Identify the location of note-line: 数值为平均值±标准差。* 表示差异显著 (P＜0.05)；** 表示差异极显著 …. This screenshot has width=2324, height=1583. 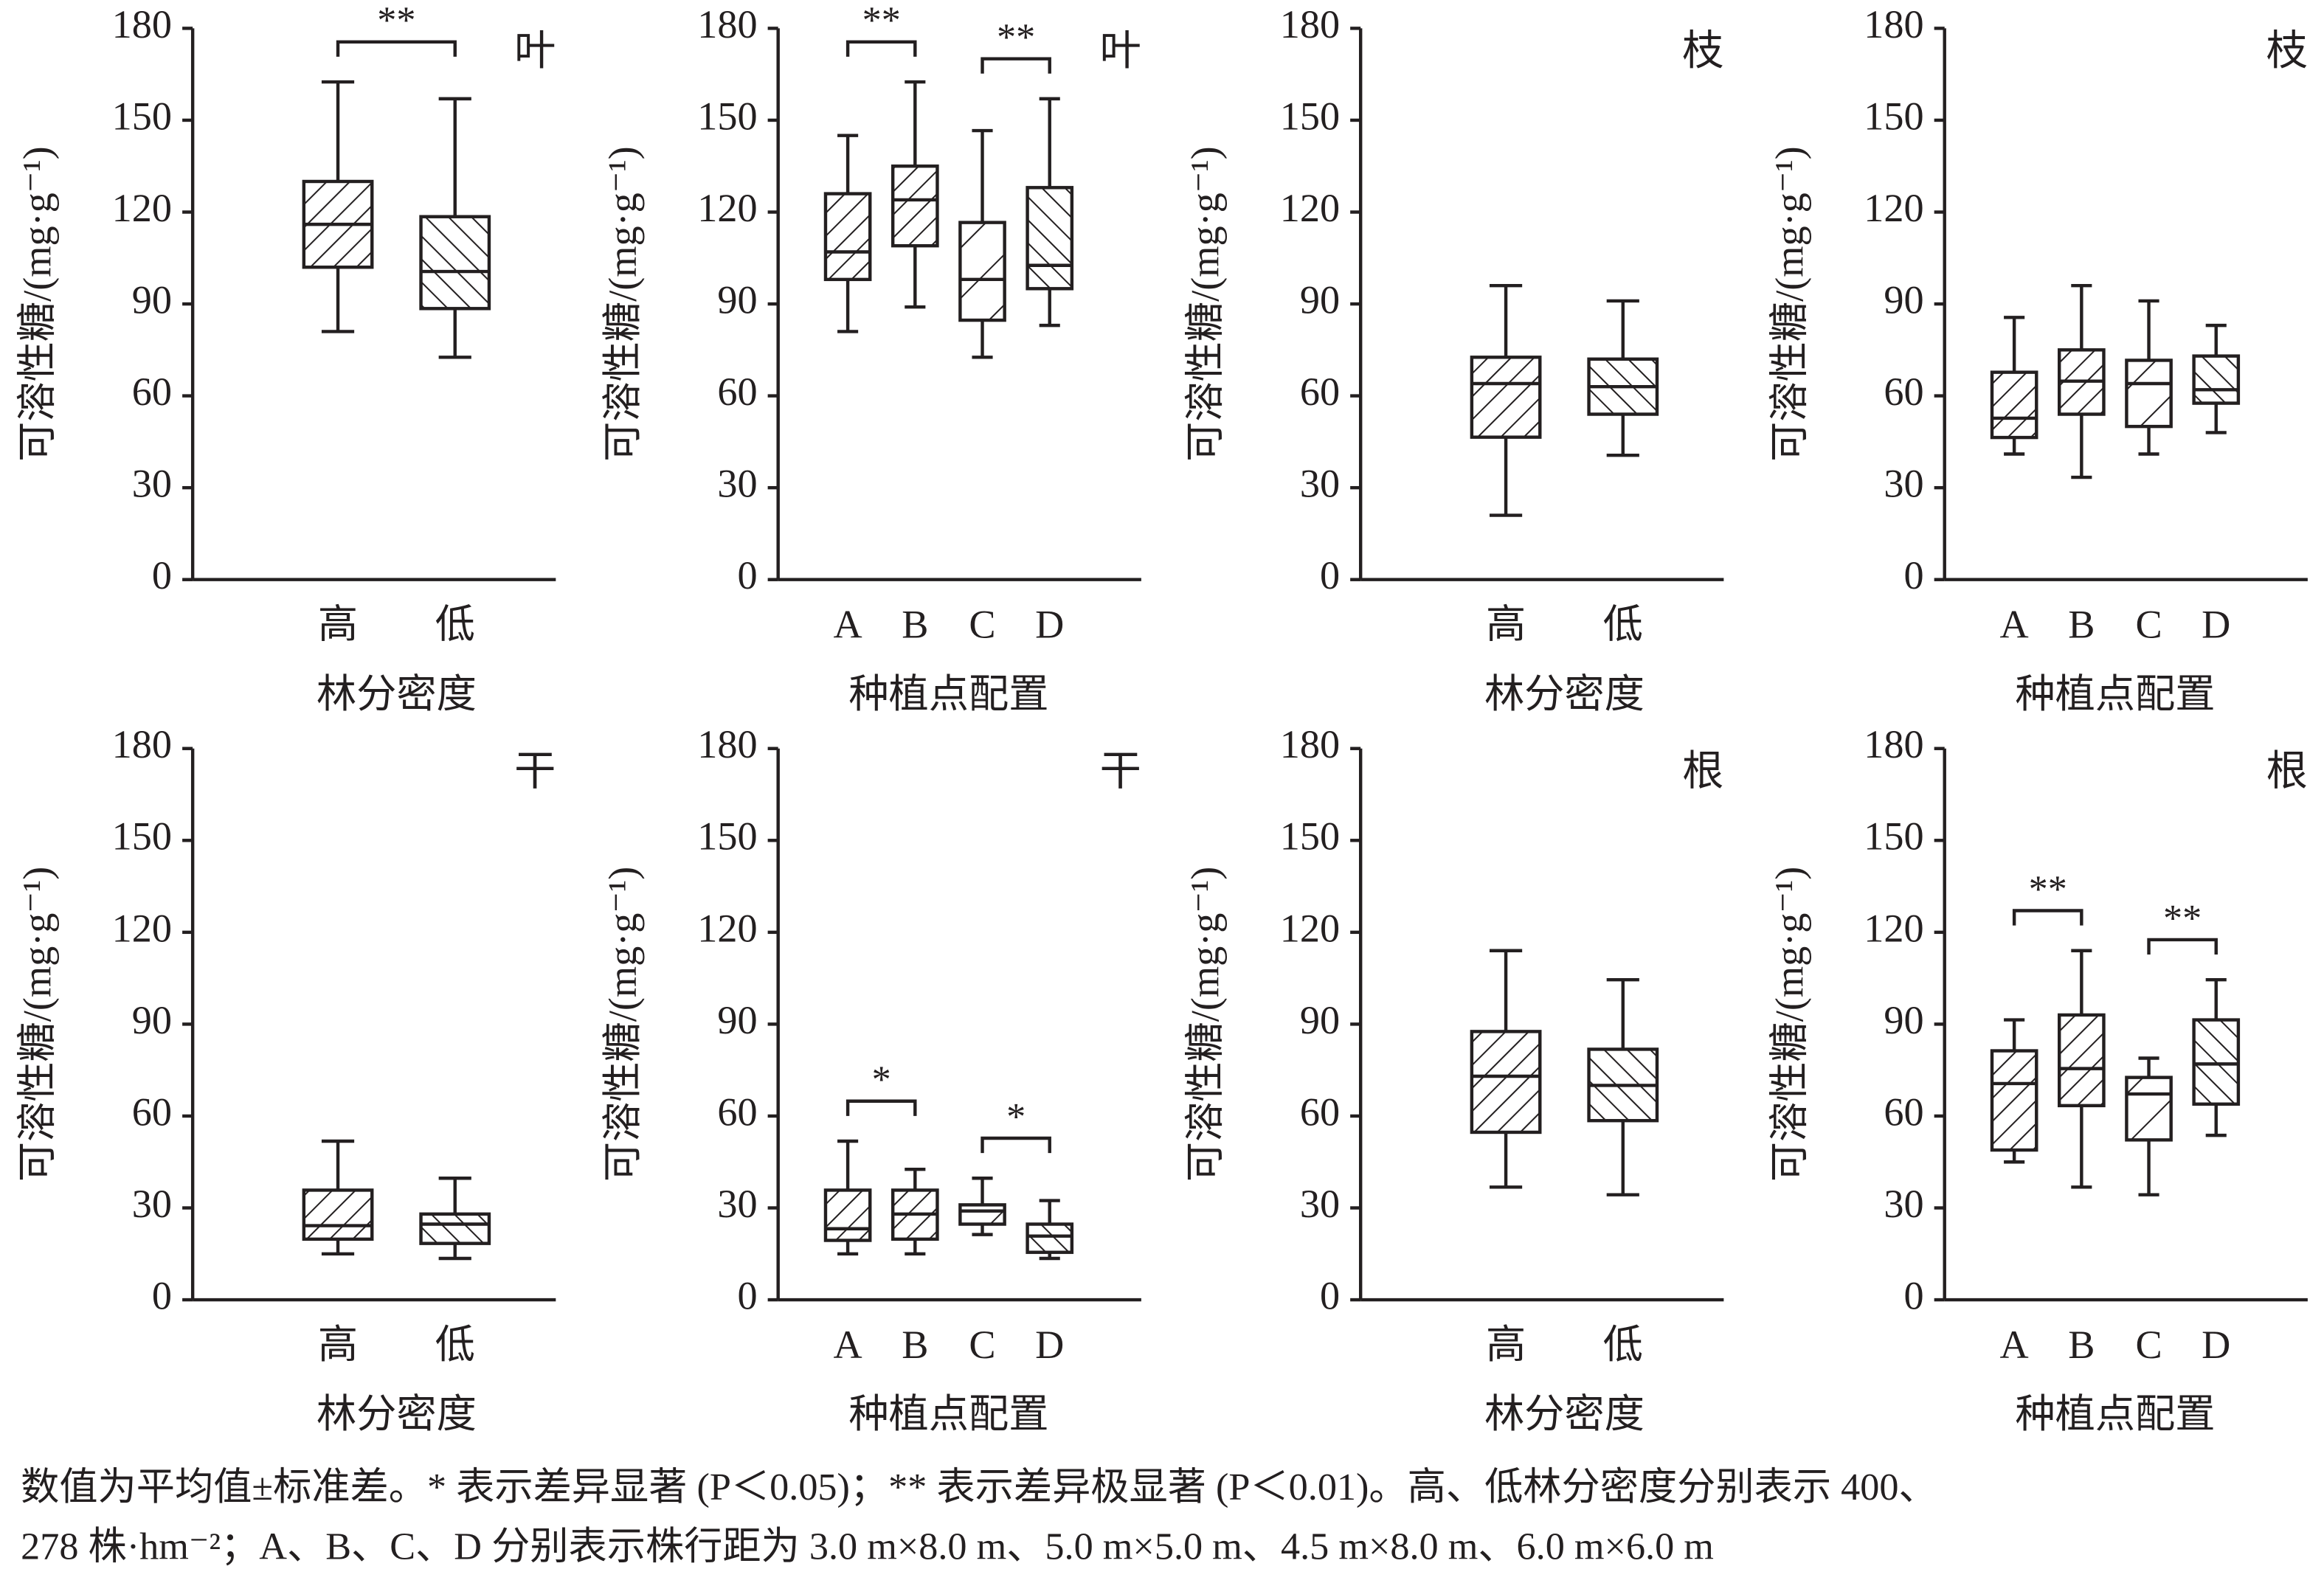
(979, 1487).